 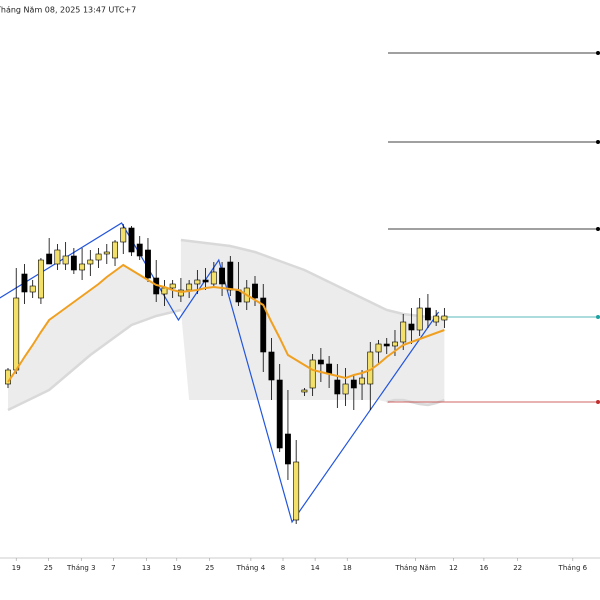 What do you see at coordinates (347, 568) in the screenshot?
I see `x-tick-label: 18` at bounding box center [347, 568].